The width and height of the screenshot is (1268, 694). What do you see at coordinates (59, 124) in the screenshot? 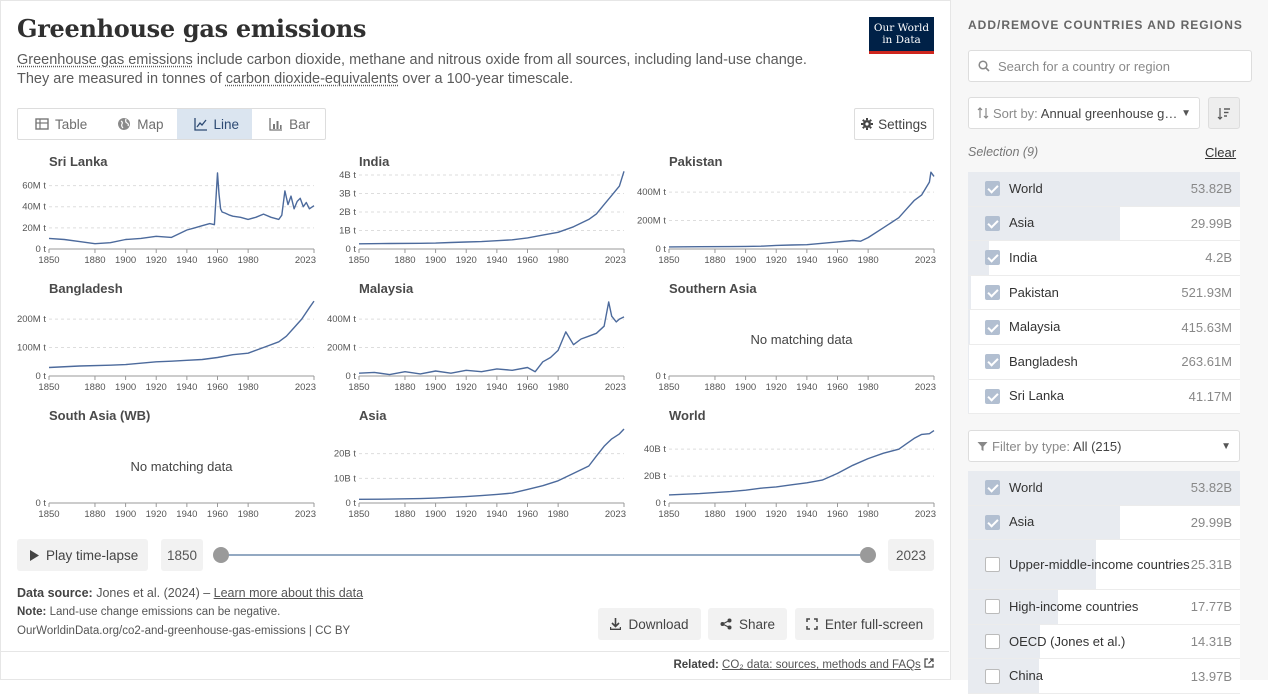
I see `tab-table: Table` at bounding box center [59, 124].